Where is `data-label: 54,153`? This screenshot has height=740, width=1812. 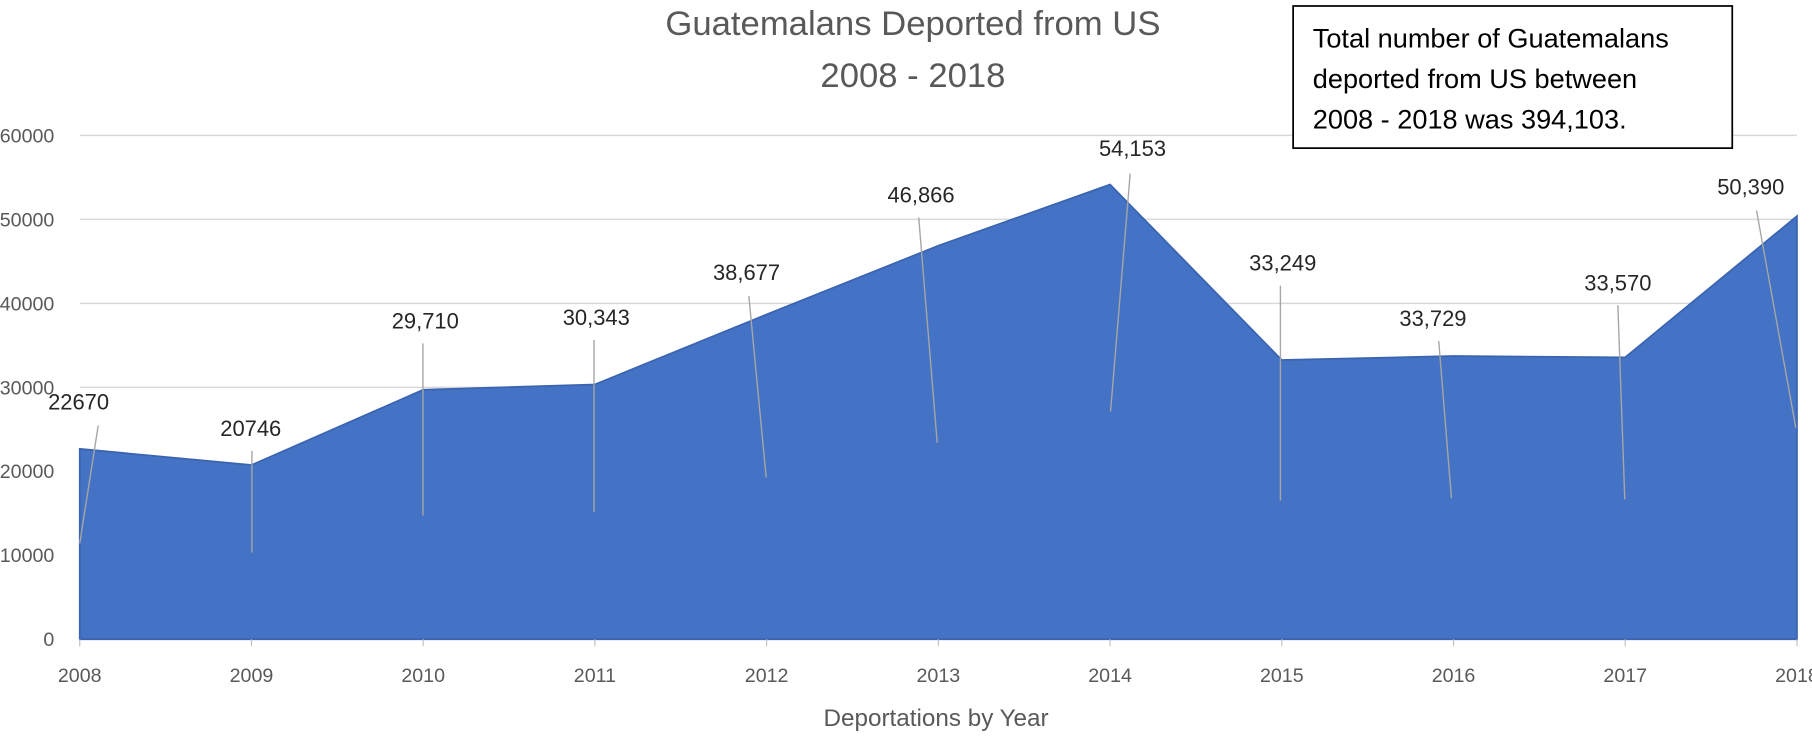 data-label: 54,153 is located at coordinates (1132, 148).